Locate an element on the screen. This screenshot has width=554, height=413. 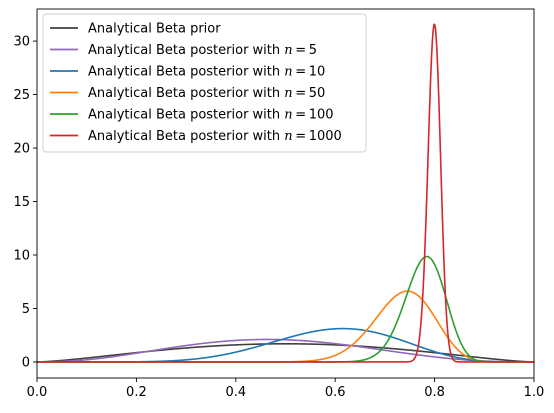
legend-entry: Analytical Beta posterior with n = 1000 is located at coordinates (196, 136).